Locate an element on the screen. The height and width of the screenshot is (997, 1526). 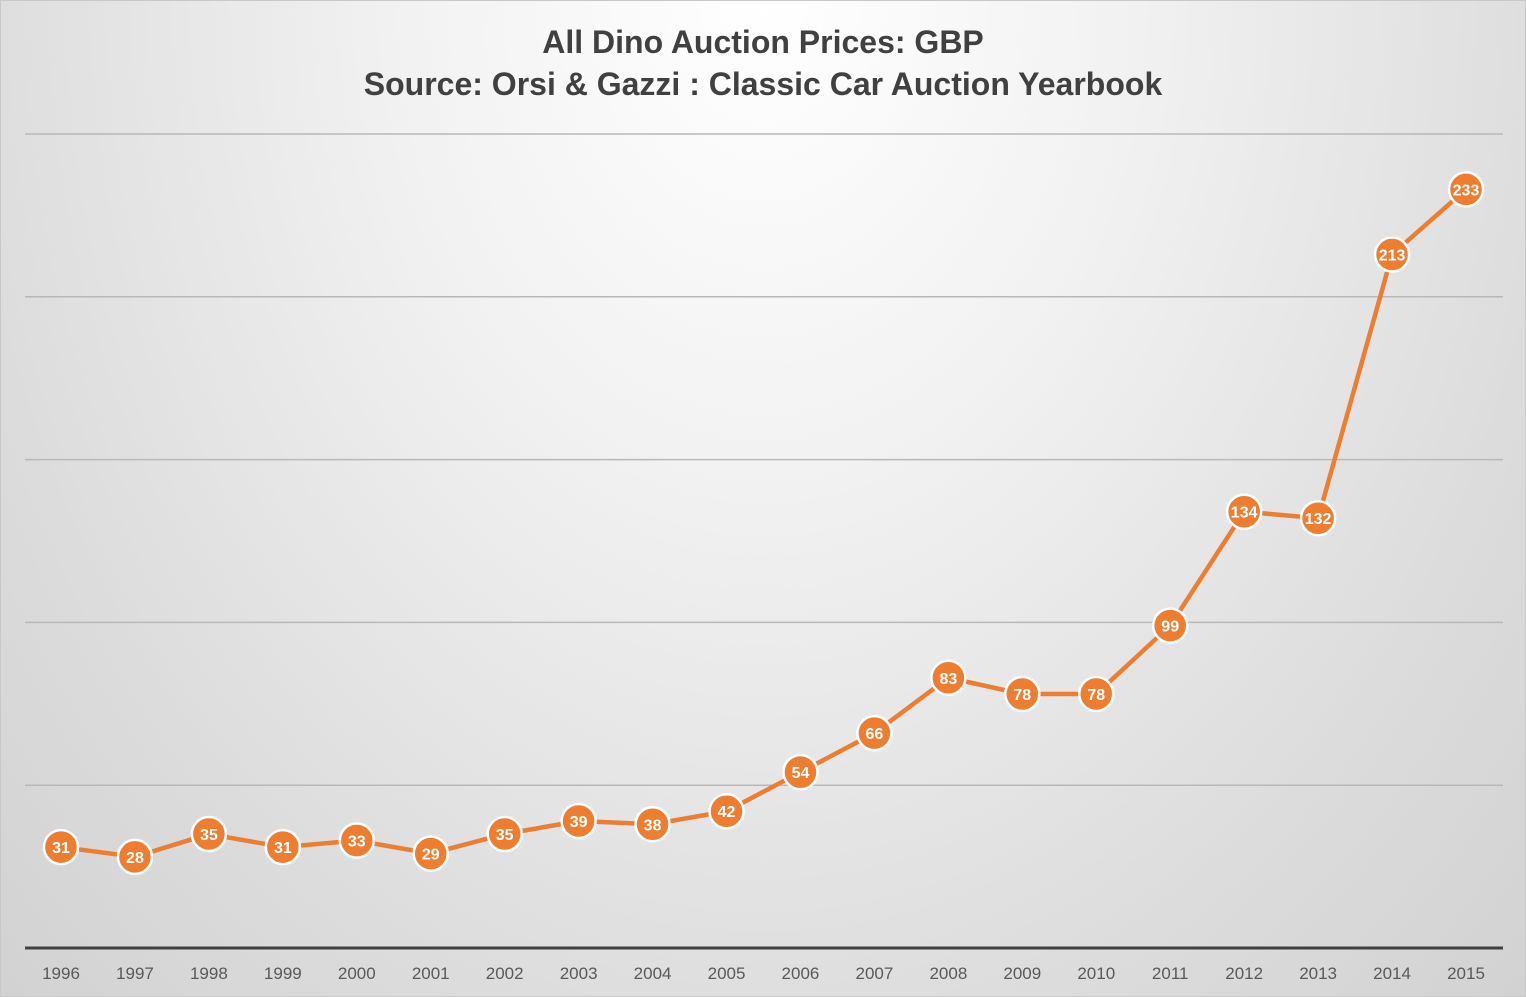
x-tick-label-1996: 1996 is located at coordinates (61, 973).